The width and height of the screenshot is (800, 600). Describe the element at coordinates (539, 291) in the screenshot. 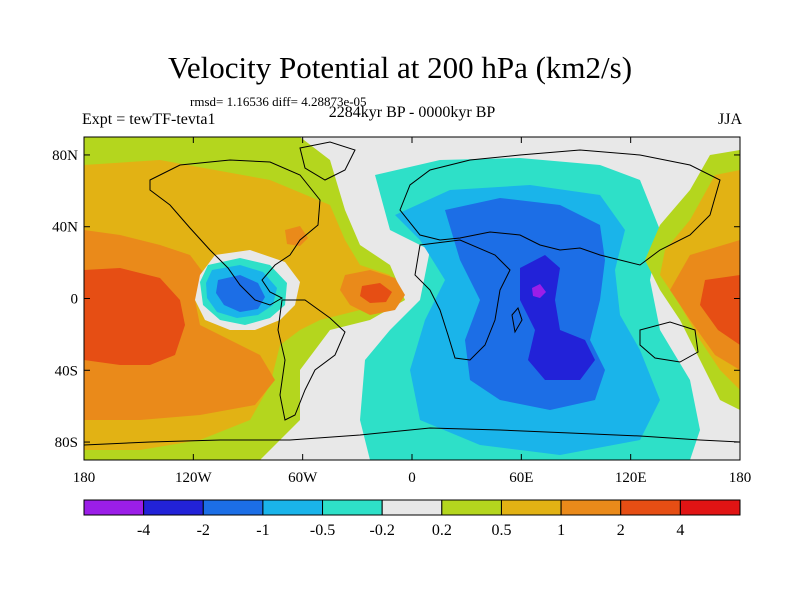

I see `indian-ocean-min` at that location.